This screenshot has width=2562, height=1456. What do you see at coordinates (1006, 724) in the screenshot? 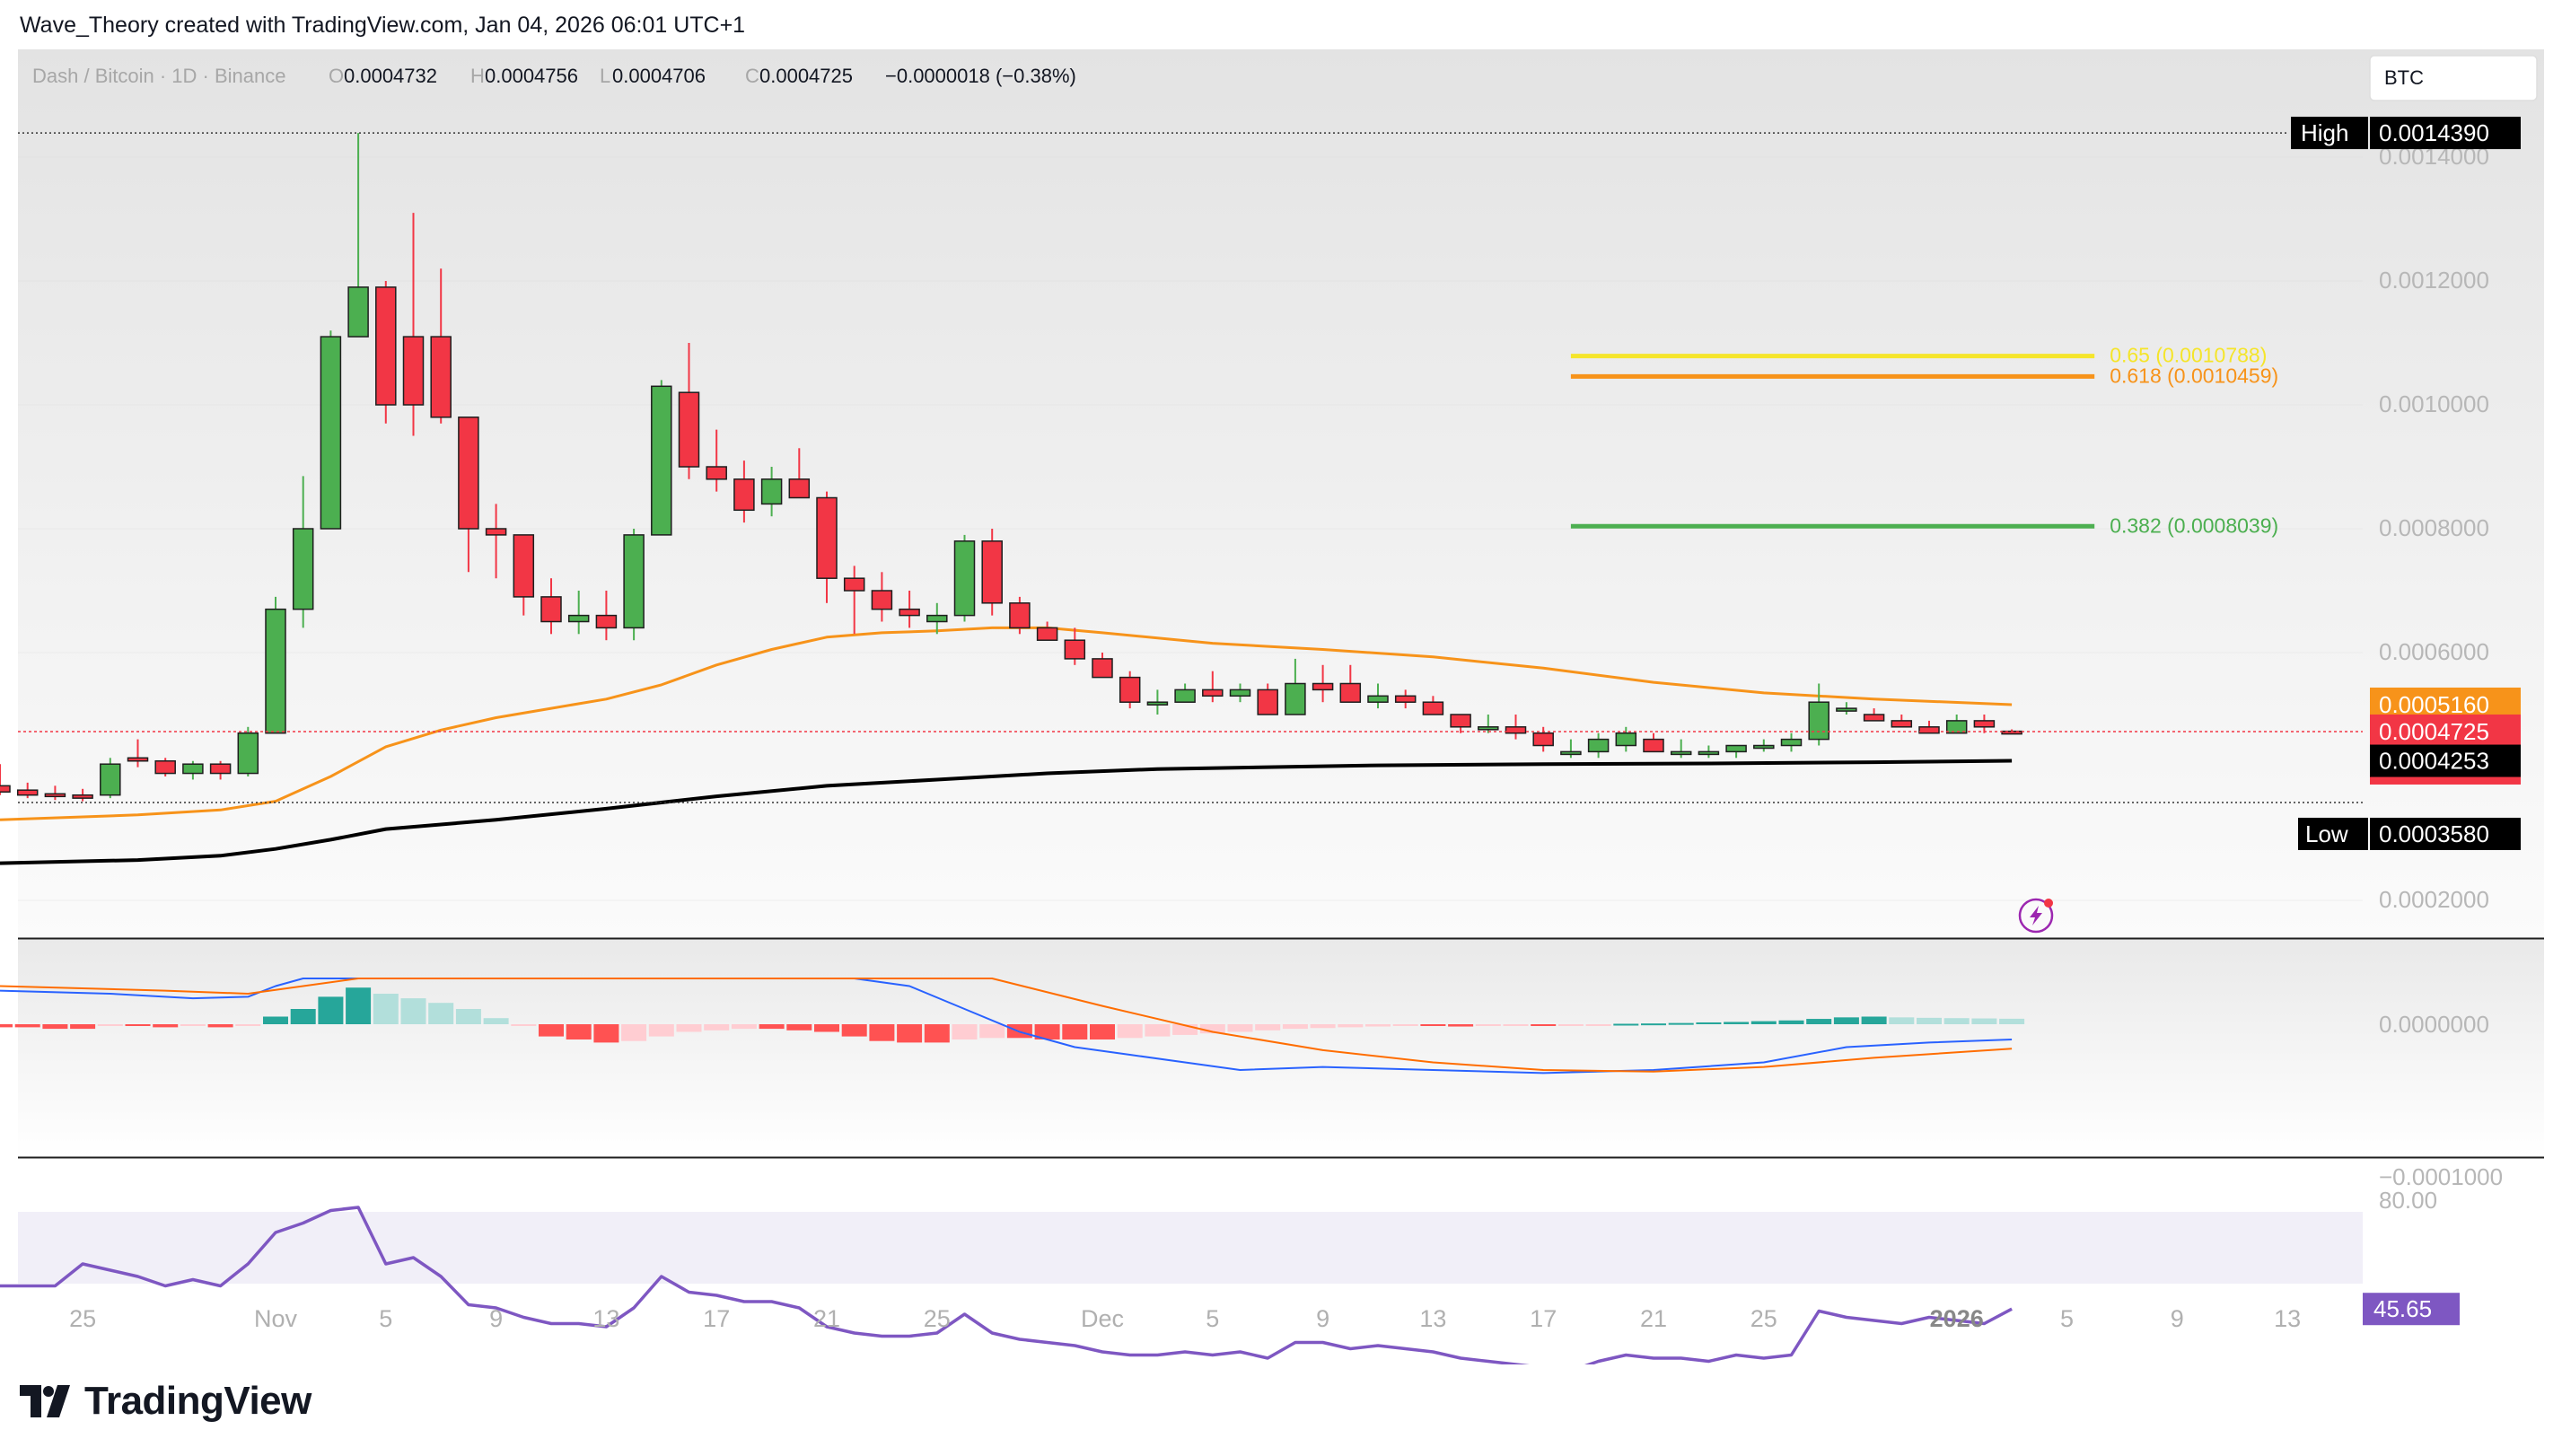
I see `ema50-line` at bounding box center [1006, 724].